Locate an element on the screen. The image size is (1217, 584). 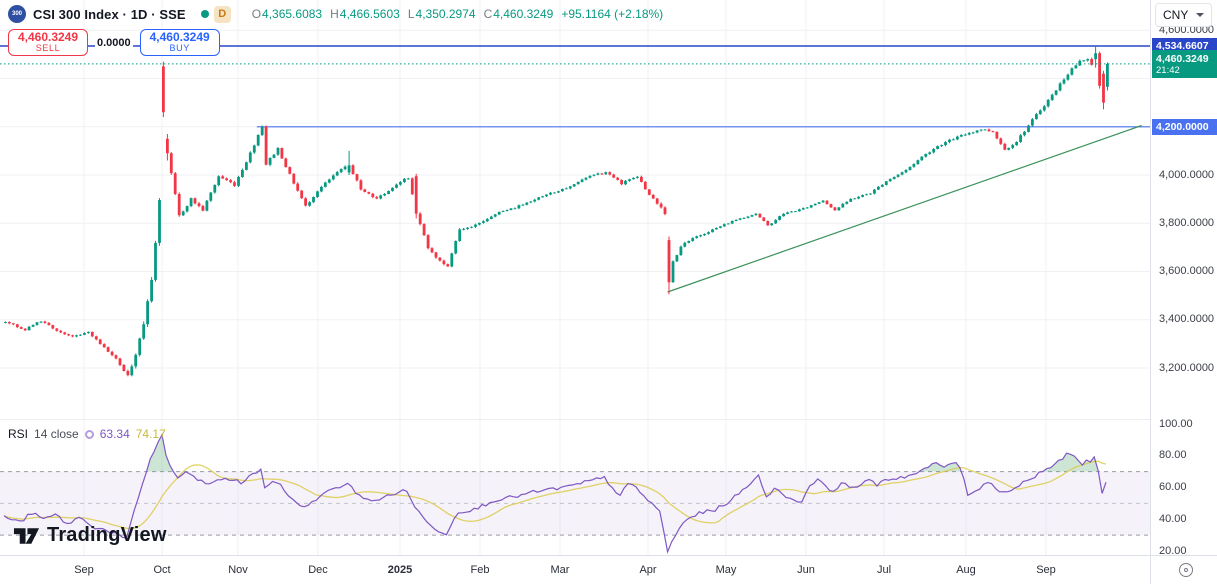
trade-panel: 4,460.3249 SELL 0.0000 4,460.3249 BUY is located at coordinates (114, 42).